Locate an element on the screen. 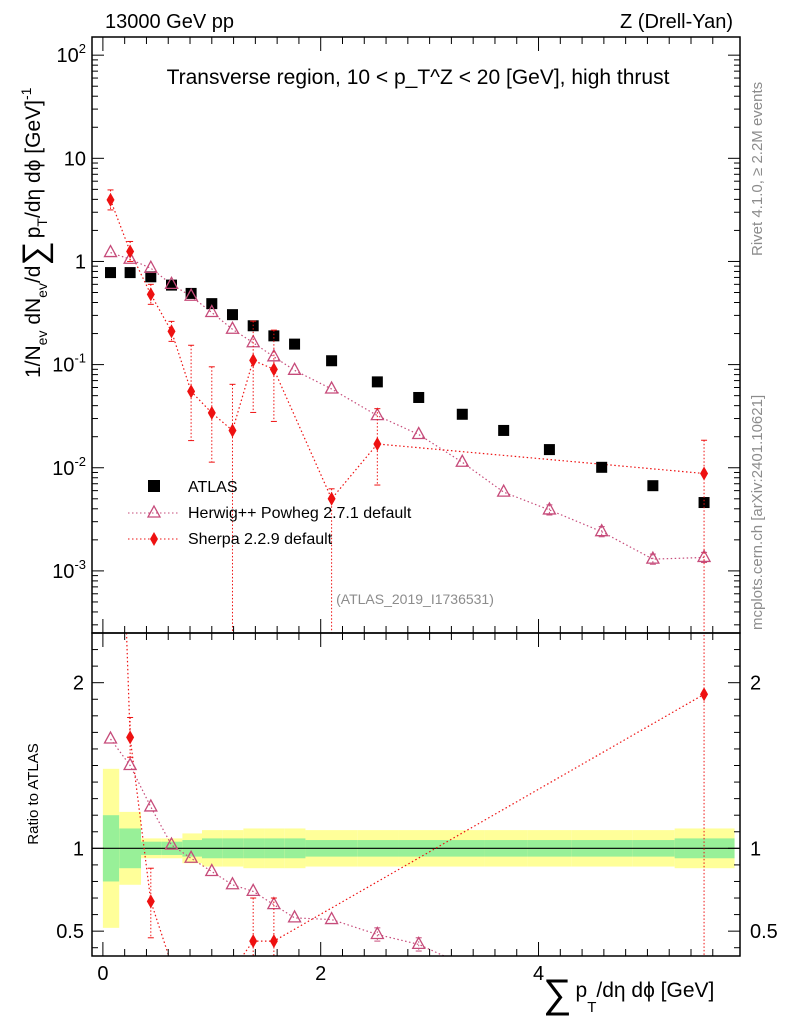 The height and width of the screenshot is (1024, 786). main-ytick-label: 10² is located at coordinates (71, 54).